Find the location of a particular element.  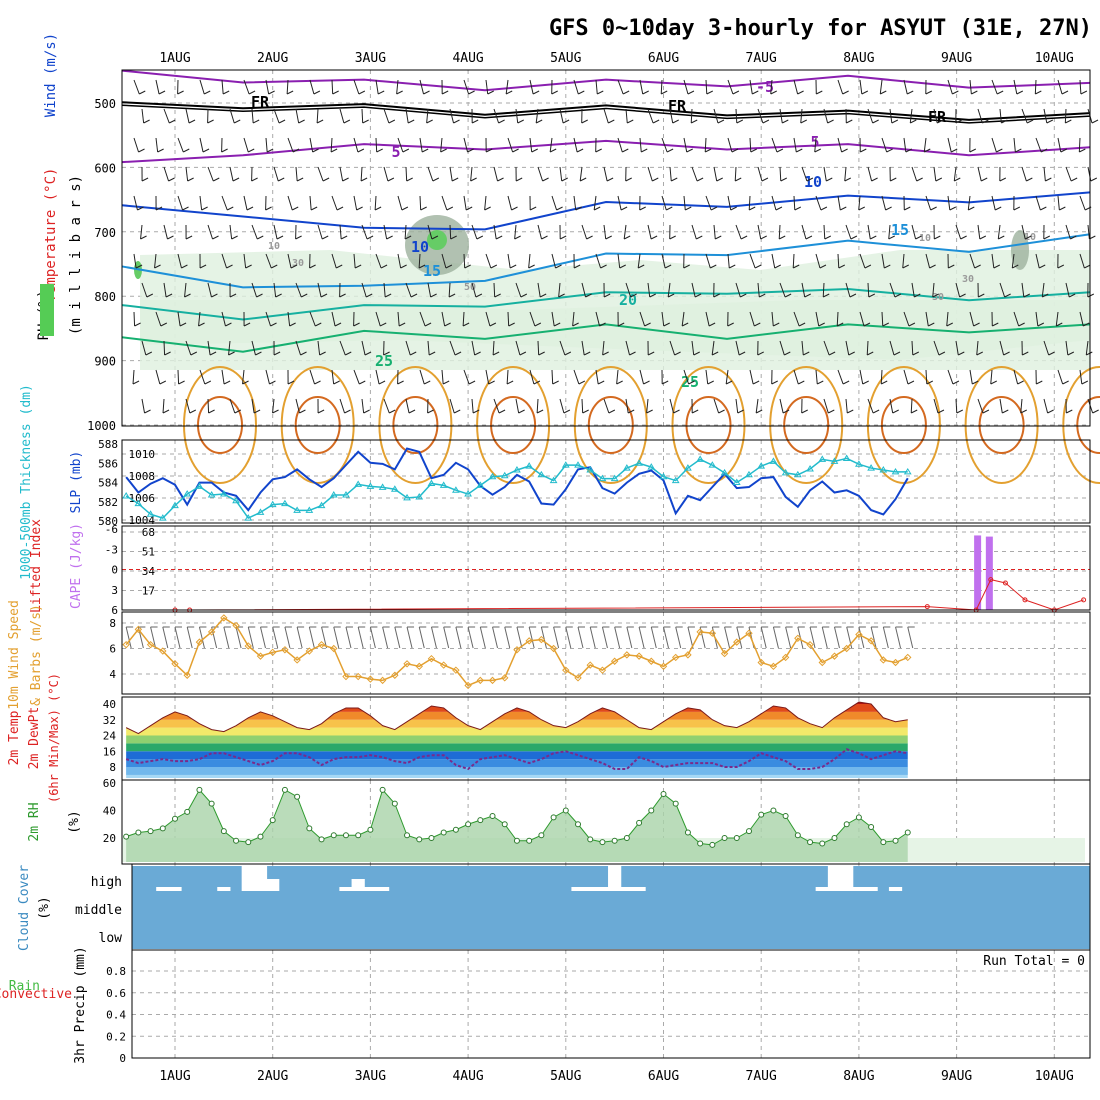

axis-label: Convective is located at coordinates (36, 994).